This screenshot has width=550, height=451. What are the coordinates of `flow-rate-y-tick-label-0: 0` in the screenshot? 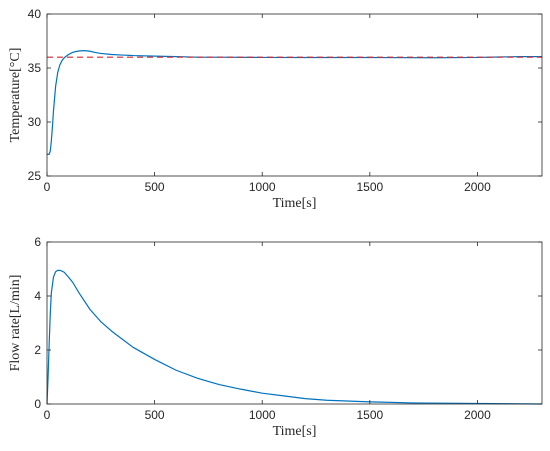 It's located at (37, 404).